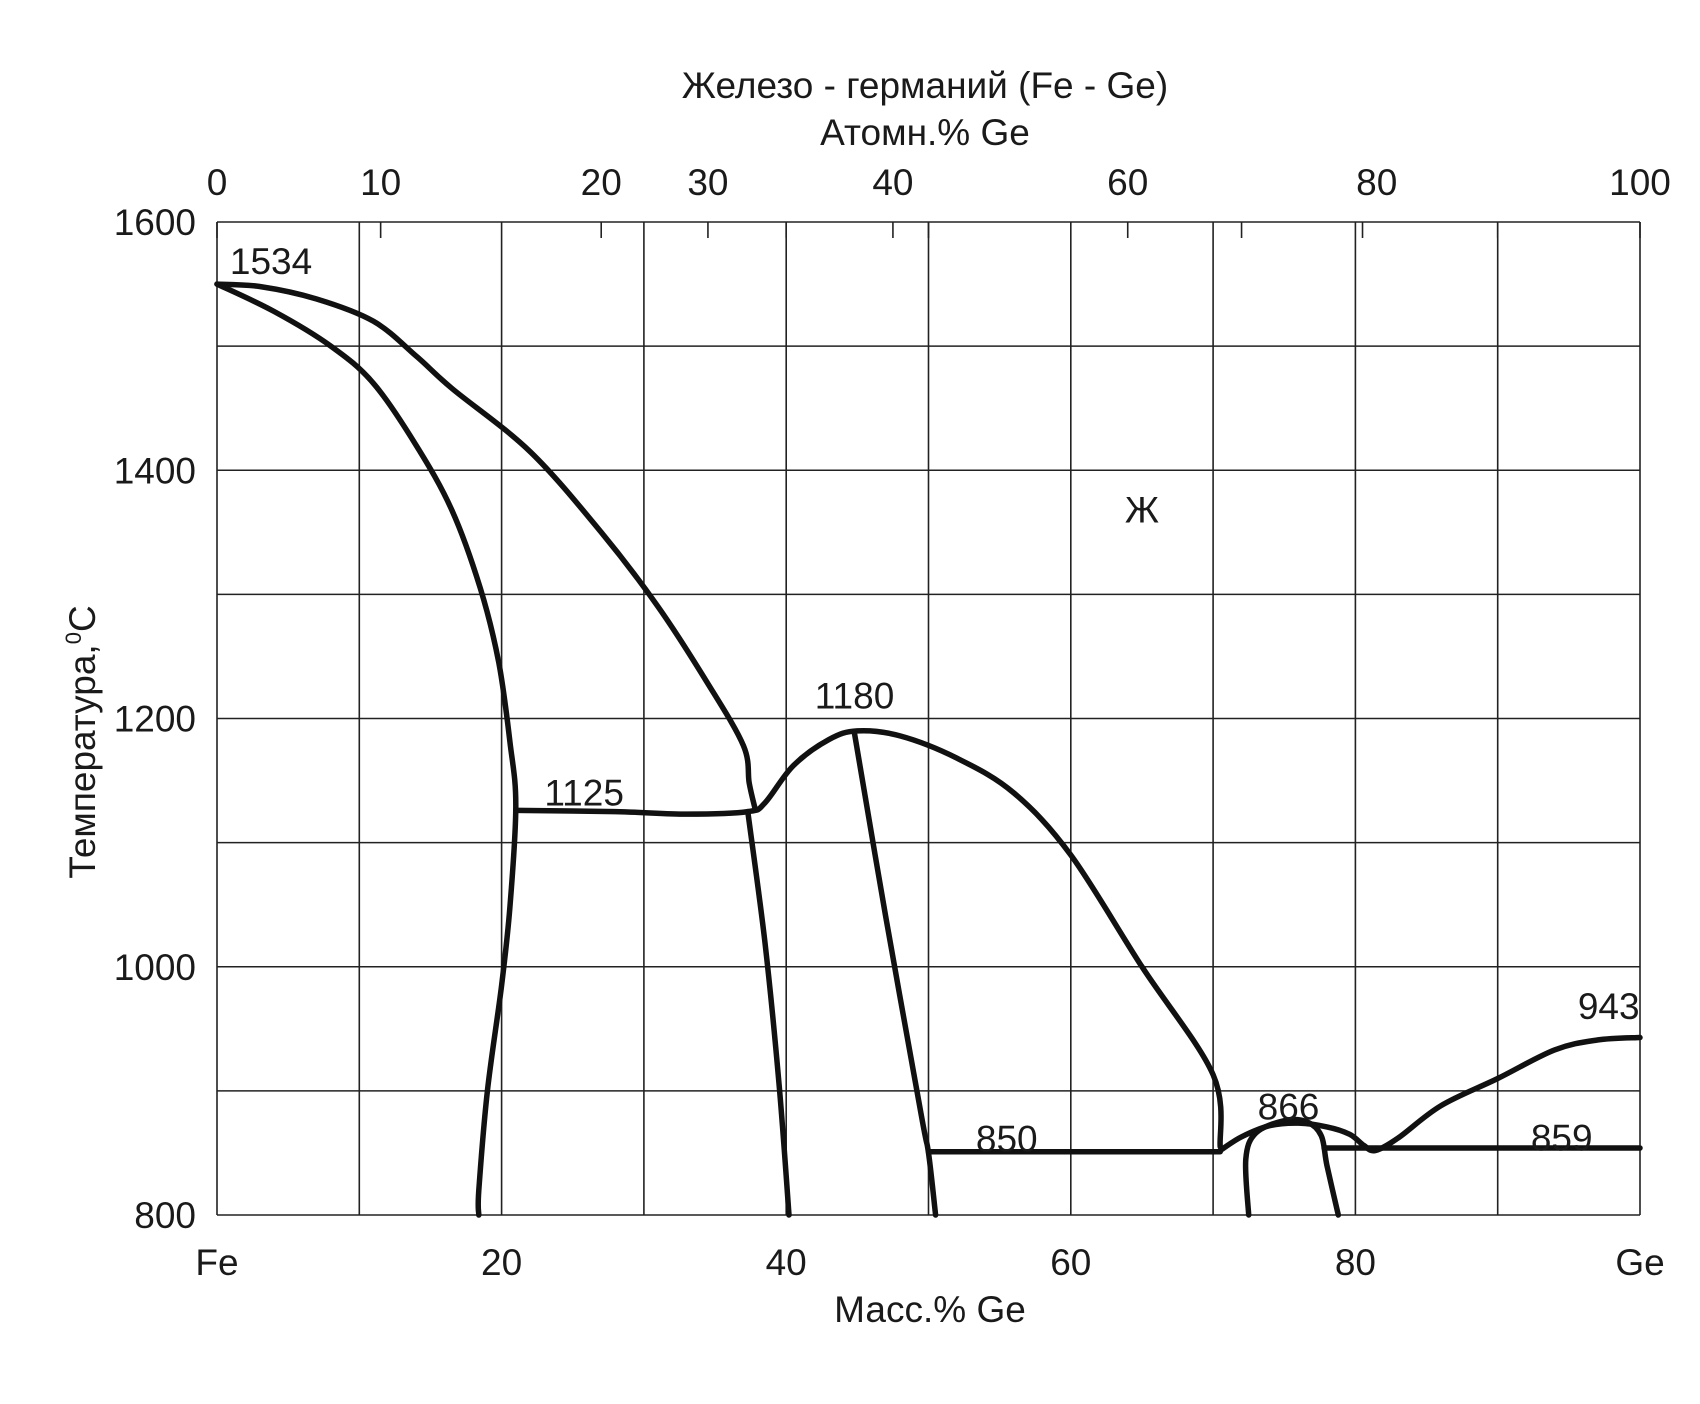  I want to click on y-axis-label-main: Температура,, so click(82, 761).